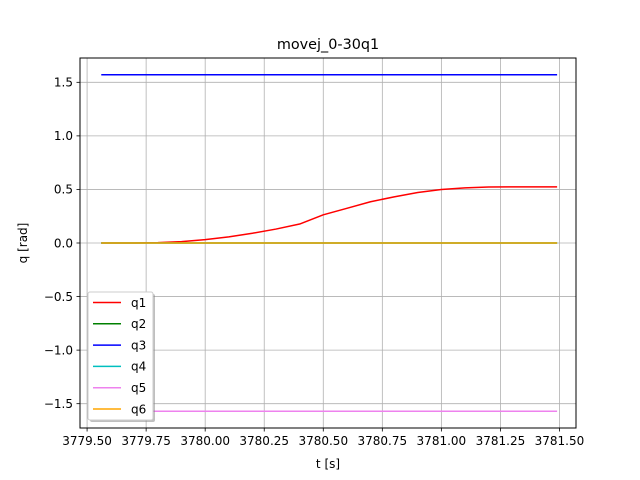 Image resolution: width=640 pixels, height=480 pixels. What do you see at coordinates (501, 441) in the screenshot?
I see `x-tick-label: 3781.25` at bounding box center [501, 441].